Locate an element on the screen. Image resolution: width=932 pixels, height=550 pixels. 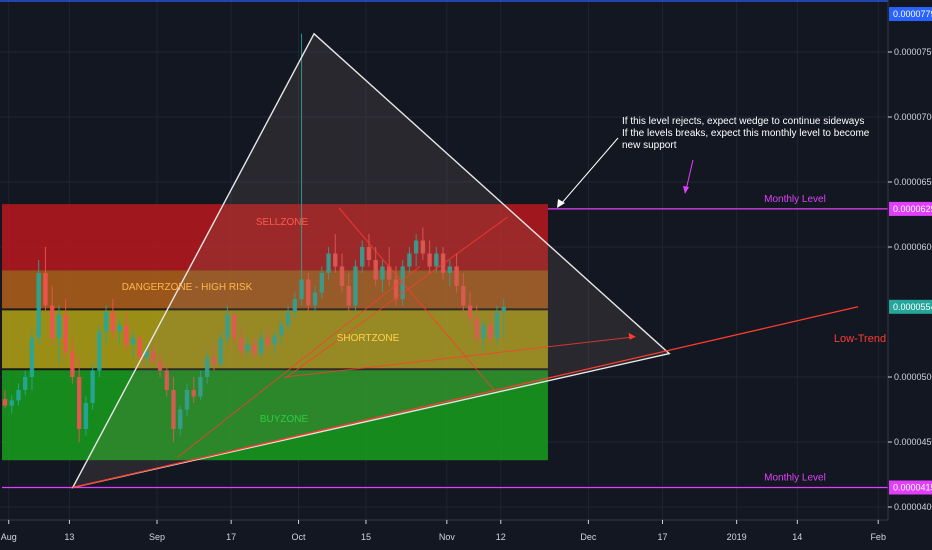
annotation-arrowhead-icon is located at coordinates (561, 203).